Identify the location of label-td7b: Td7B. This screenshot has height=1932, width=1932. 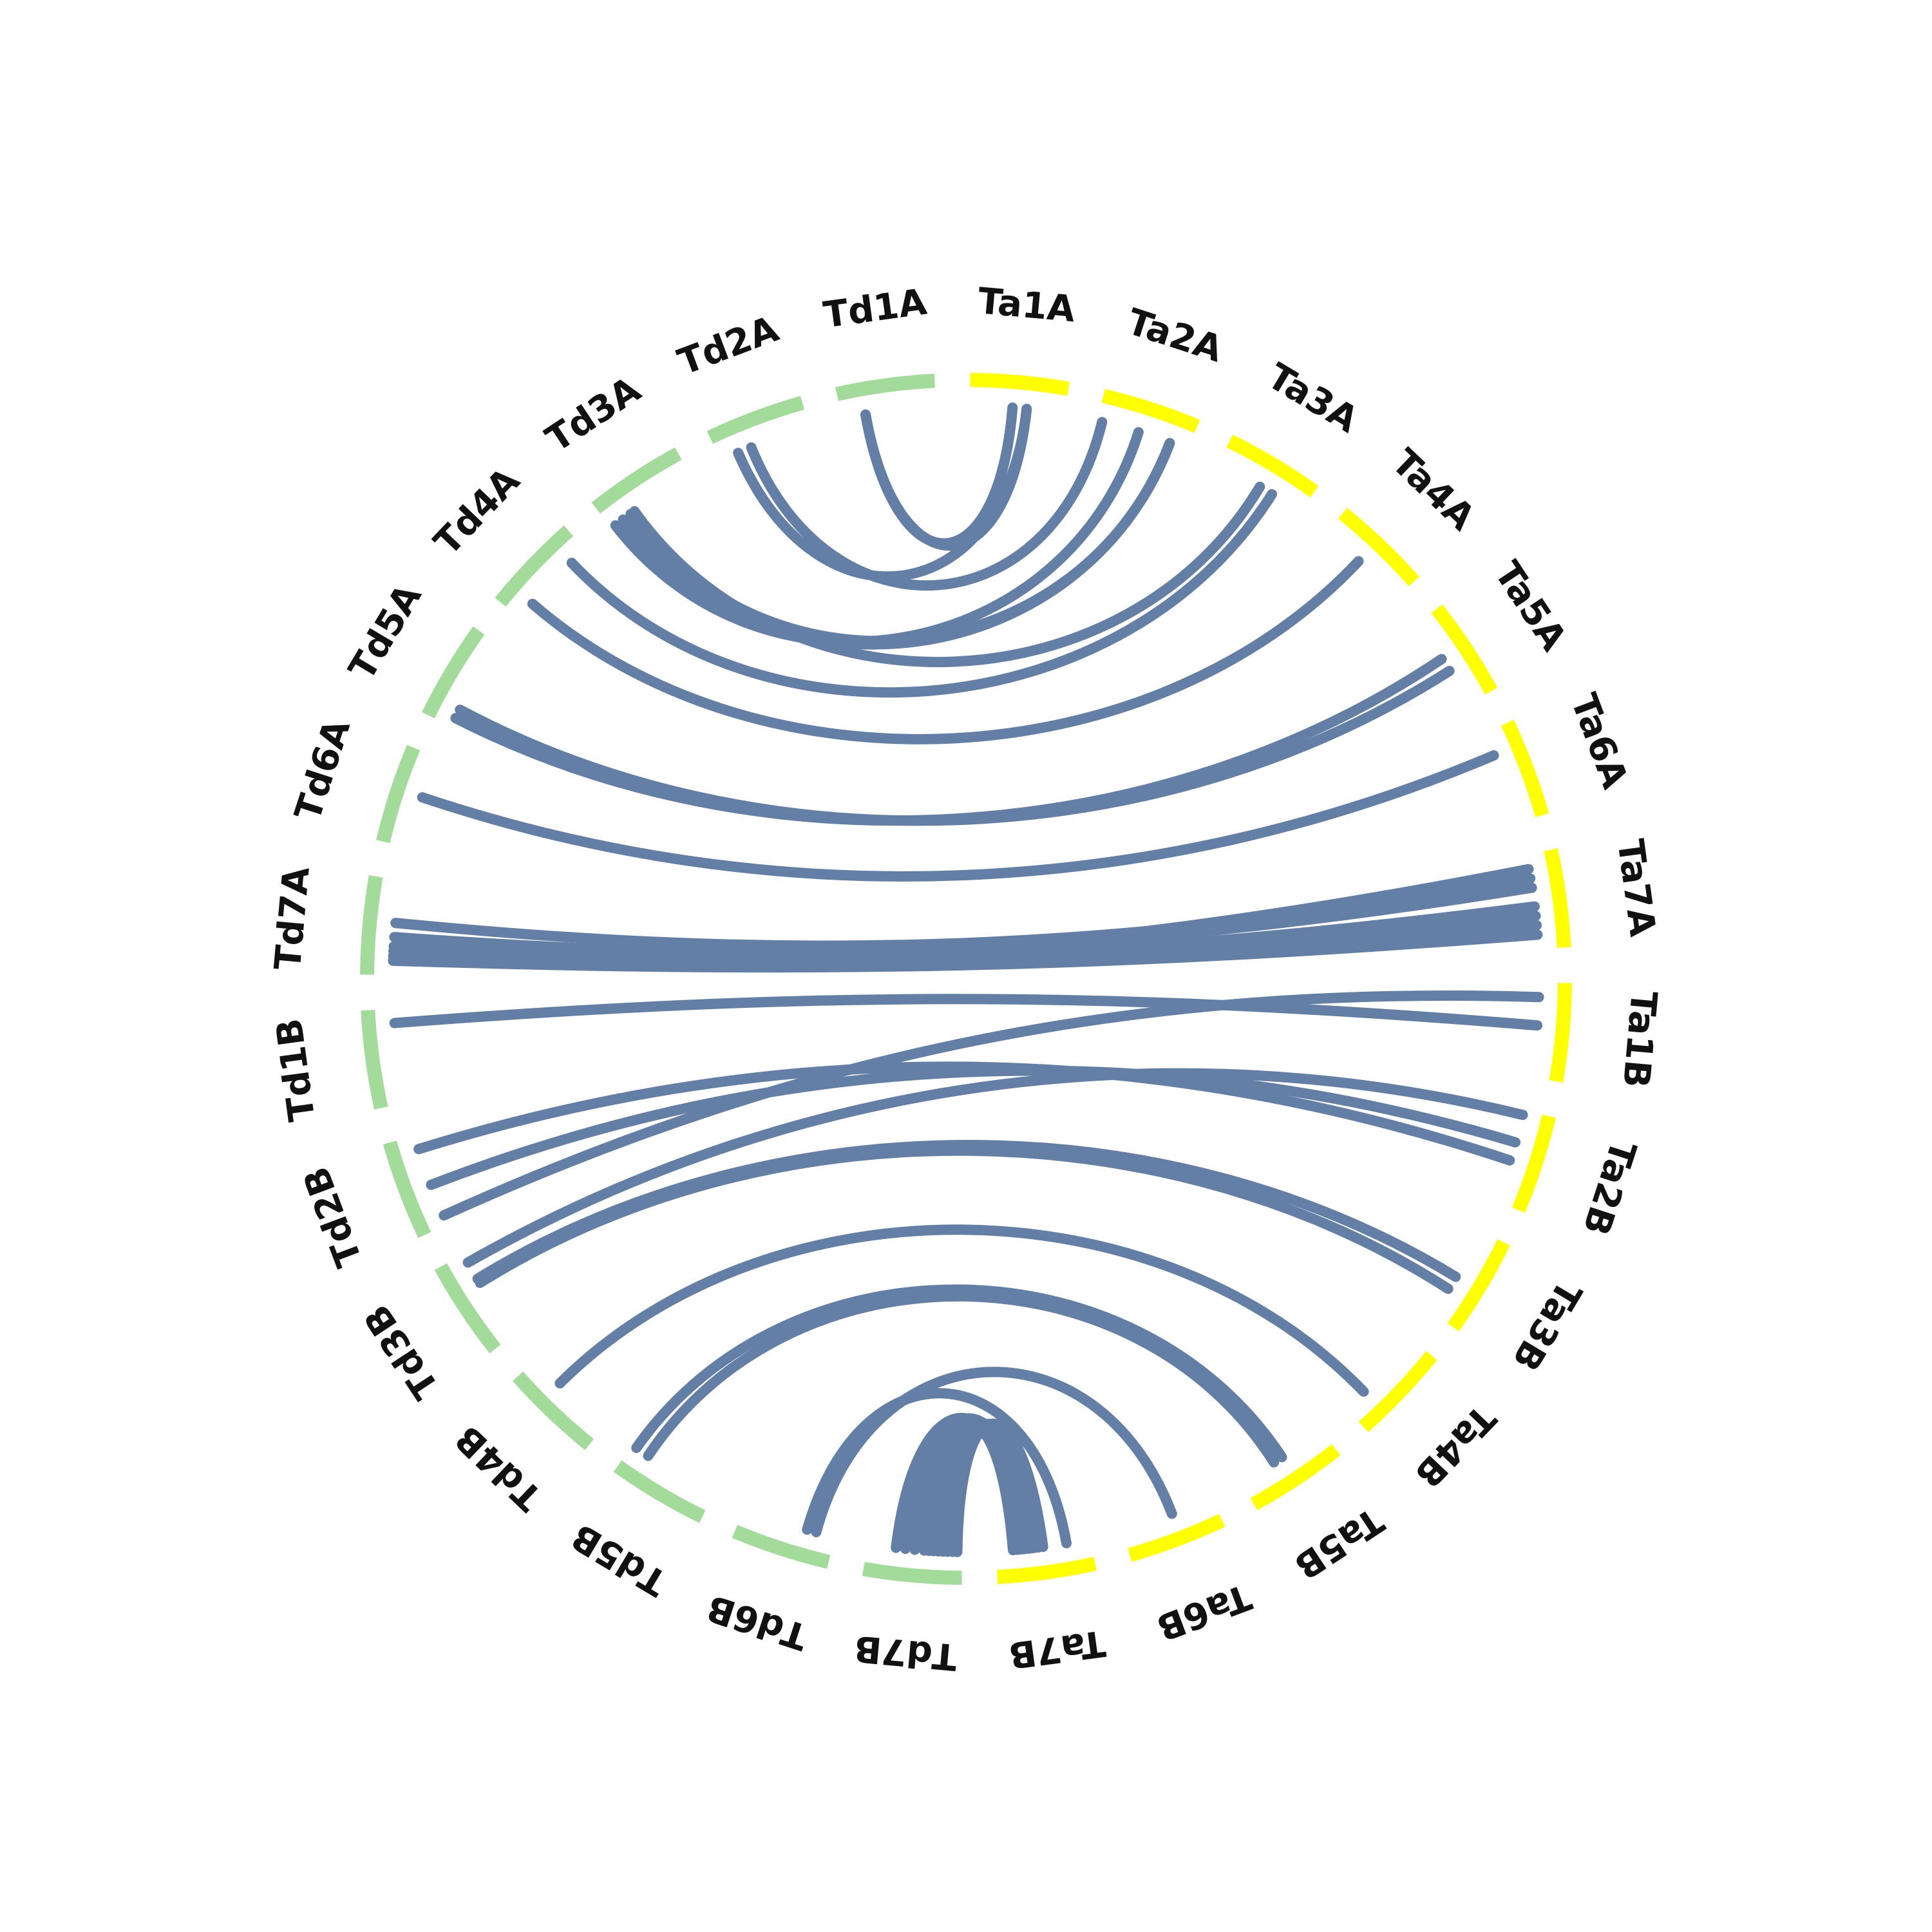
(906, 1653).